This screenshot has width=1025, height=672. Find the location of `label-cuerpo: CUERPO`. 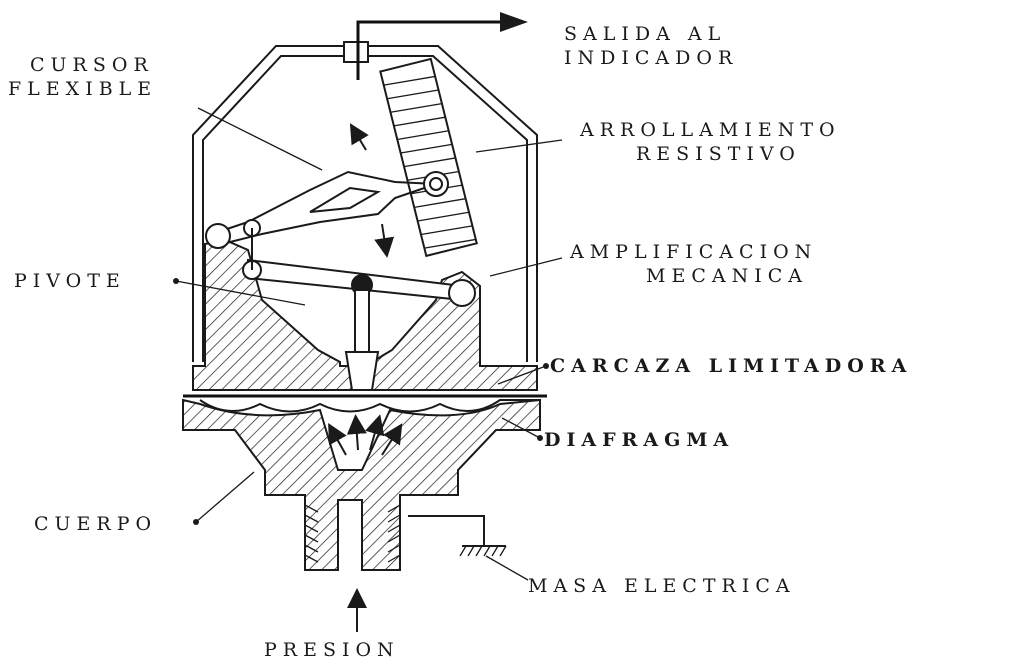

label-cuerpo: CUERPO is located at coordinates (95, 524).